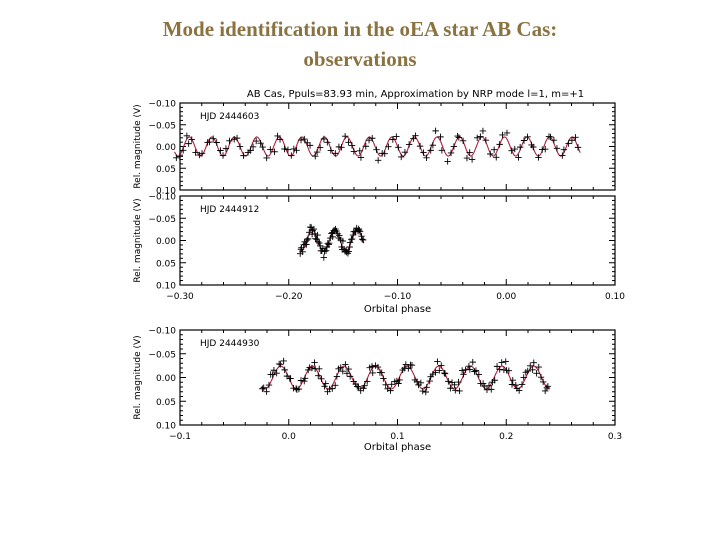  I want to click on x-tick-label: 0.3, so click(615, 437).